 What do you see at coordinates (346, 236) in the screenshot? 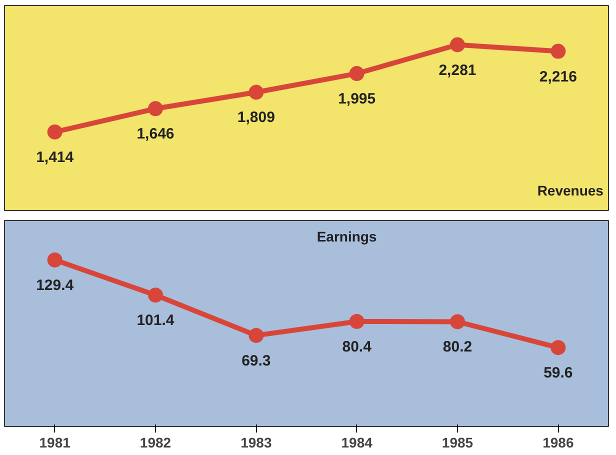
I see `chart-title: Earnings` at bounding box center [346, 236].